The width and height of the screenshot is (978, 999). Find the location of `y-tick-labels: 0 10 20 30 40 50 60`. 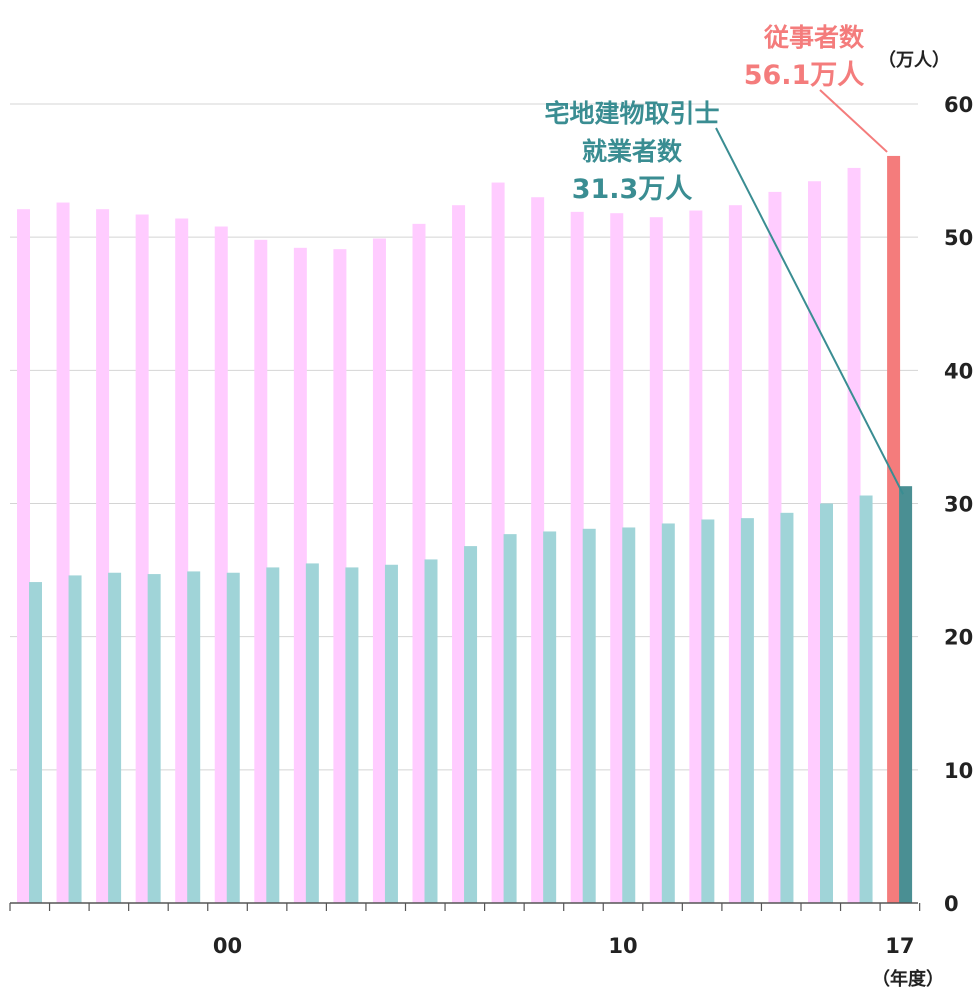

y-tick-labels: 0 10 20 30 40 50 60 is located at coordinates (958, 504).